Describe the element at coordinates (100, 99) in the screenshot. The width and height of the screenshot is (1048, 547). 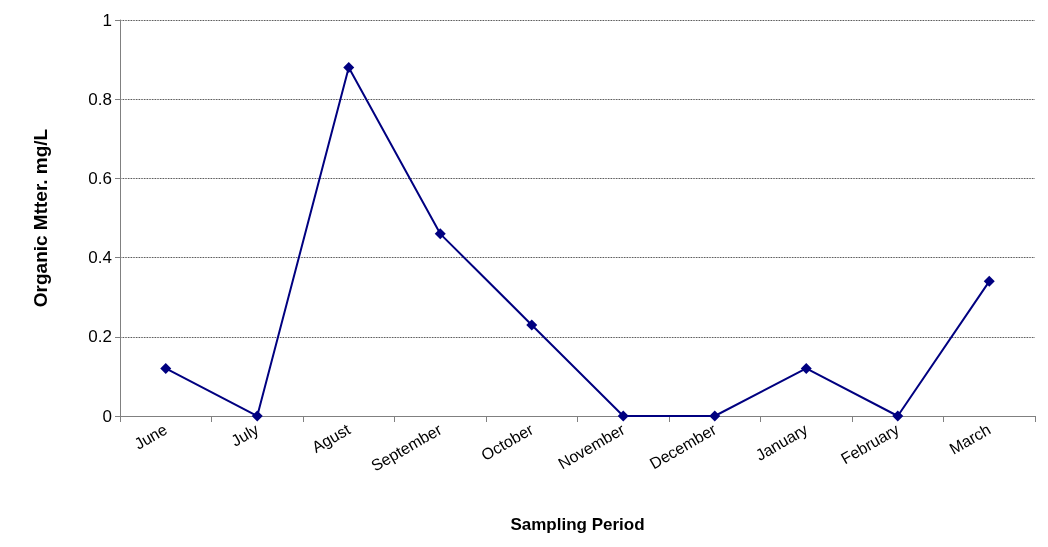
I see `y-tick-label: 0.8` at that location.